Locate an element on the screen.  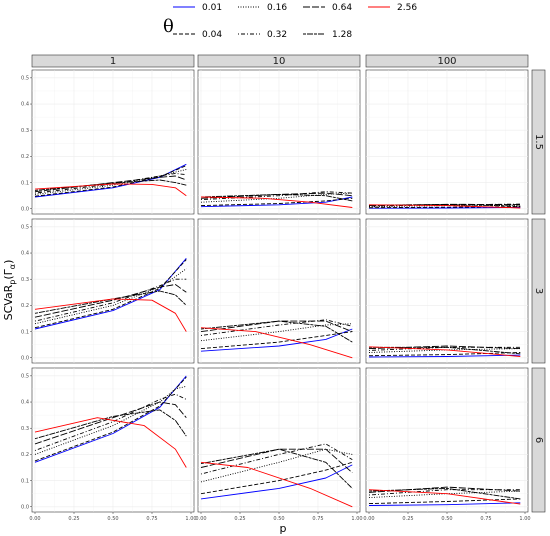
legend-title: θ is located at coordinates (168, 26).